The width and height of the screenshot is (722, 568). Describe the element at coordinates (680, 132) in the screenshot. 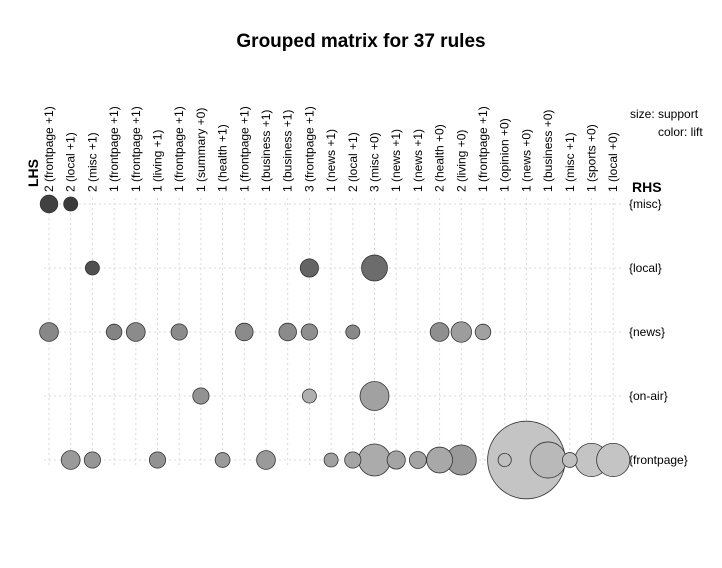

I see `legend-color: color: lift` at that location.